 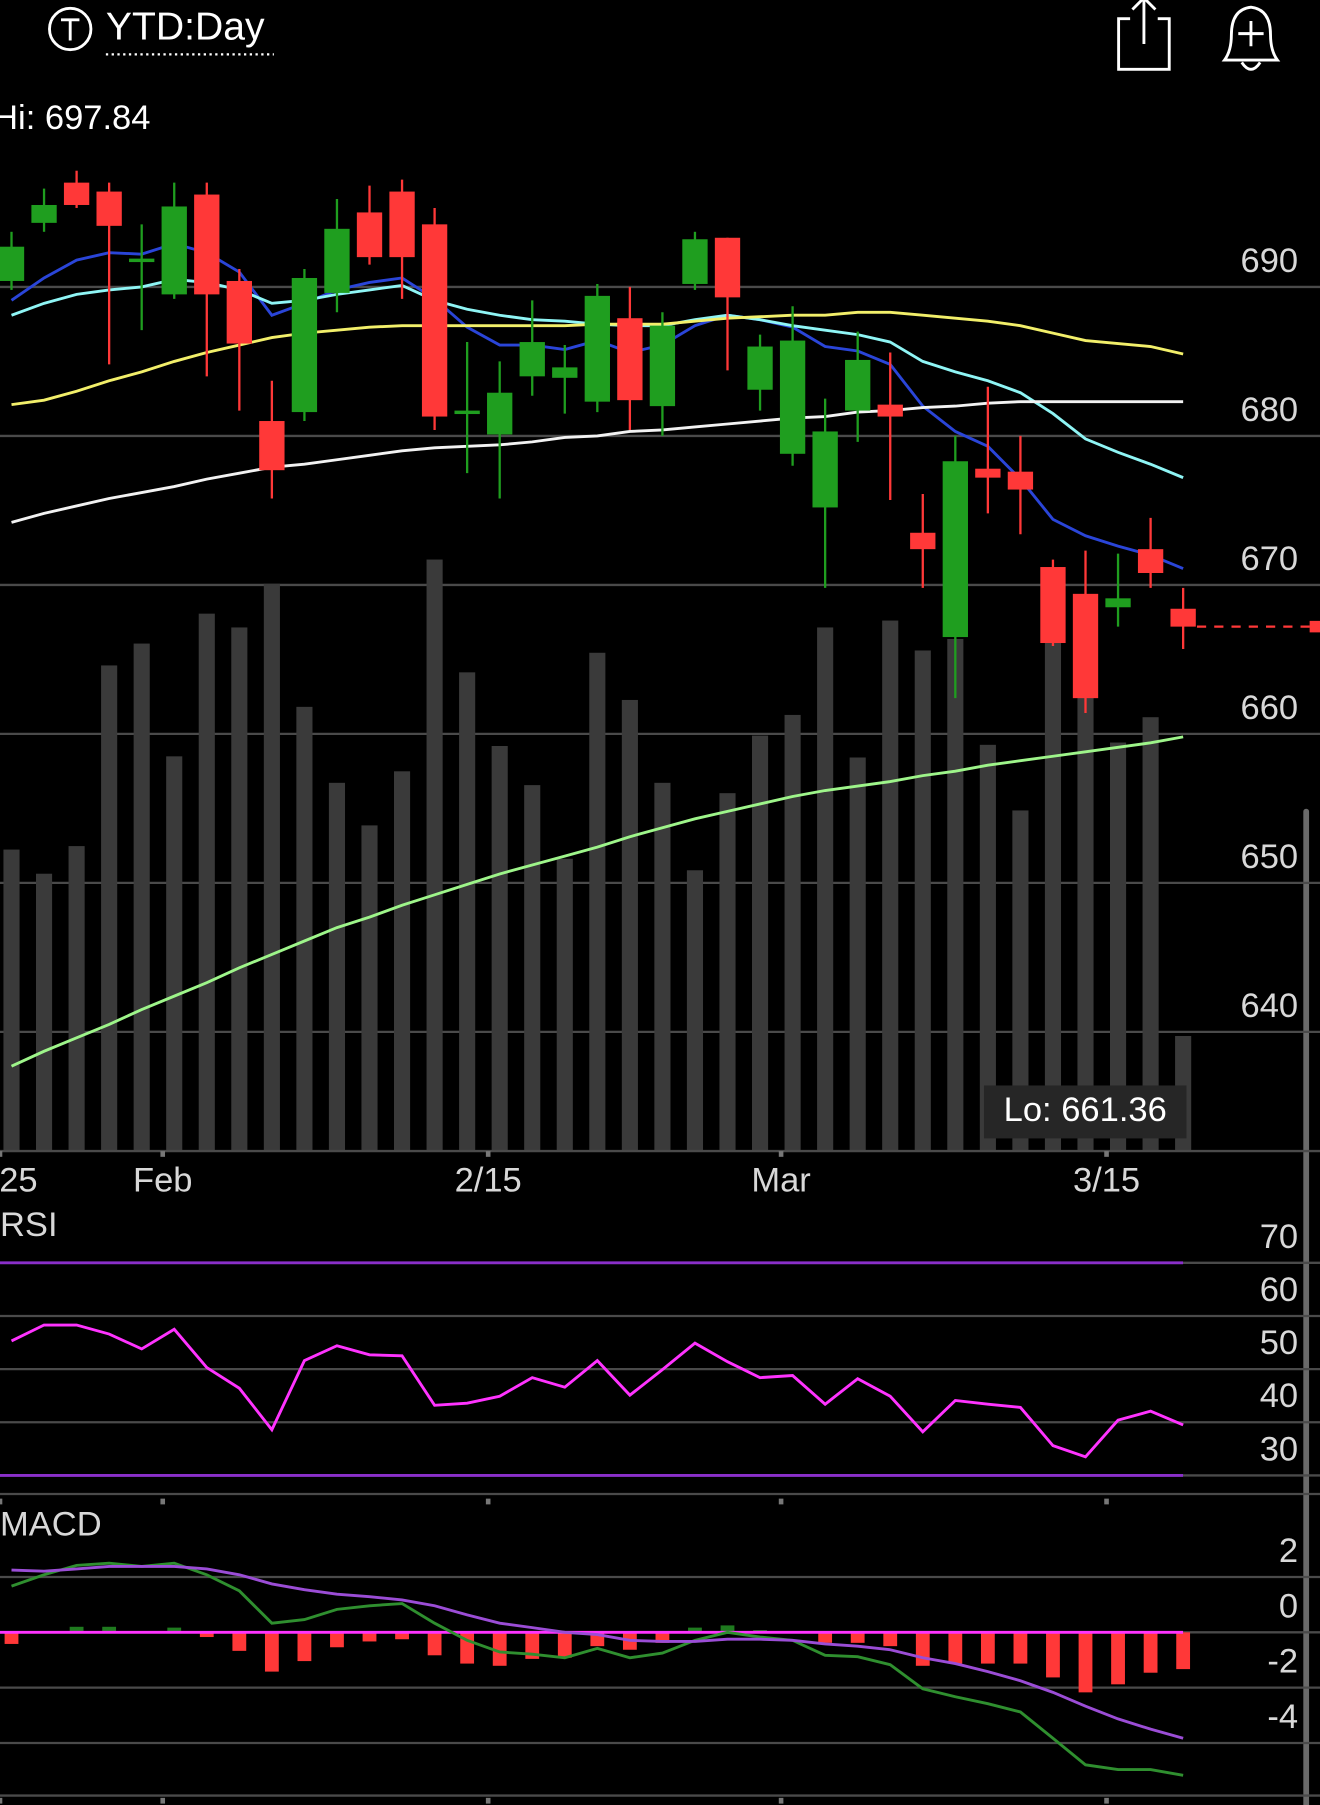 I want to click on y-tick-label: 2, so click(x=1288, y=1551).